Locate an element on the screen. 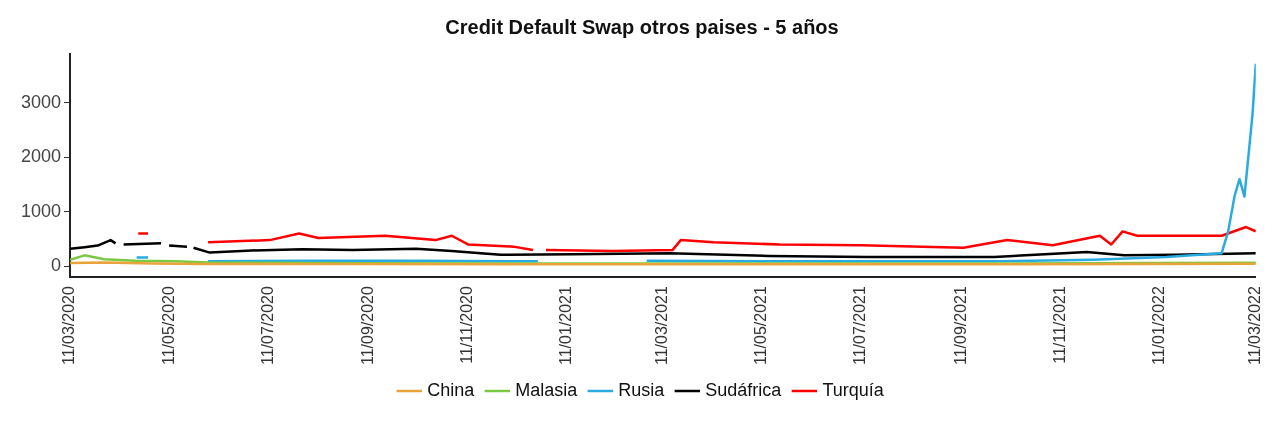 This screenshot has width=1286, height=422. y-tick-label: 0 is located at coordinates (56, 265).